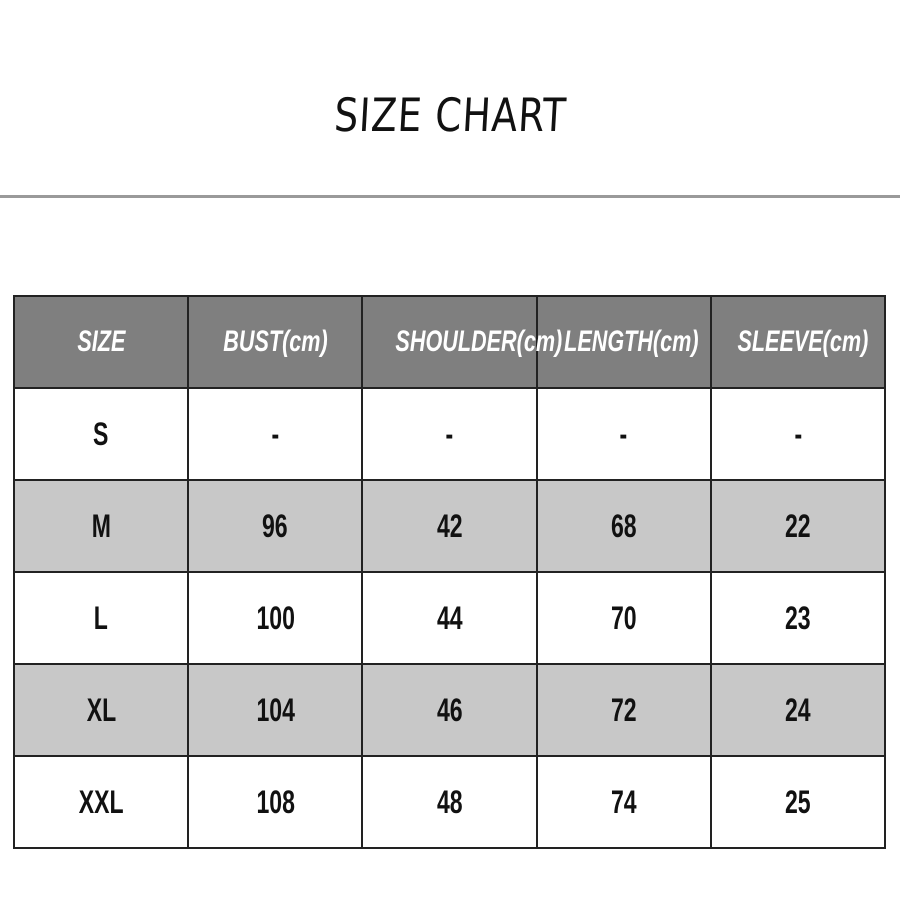 The height and width of the screenshot is (900, 900). I want to click on table-cell: 74, so click(623, 802).